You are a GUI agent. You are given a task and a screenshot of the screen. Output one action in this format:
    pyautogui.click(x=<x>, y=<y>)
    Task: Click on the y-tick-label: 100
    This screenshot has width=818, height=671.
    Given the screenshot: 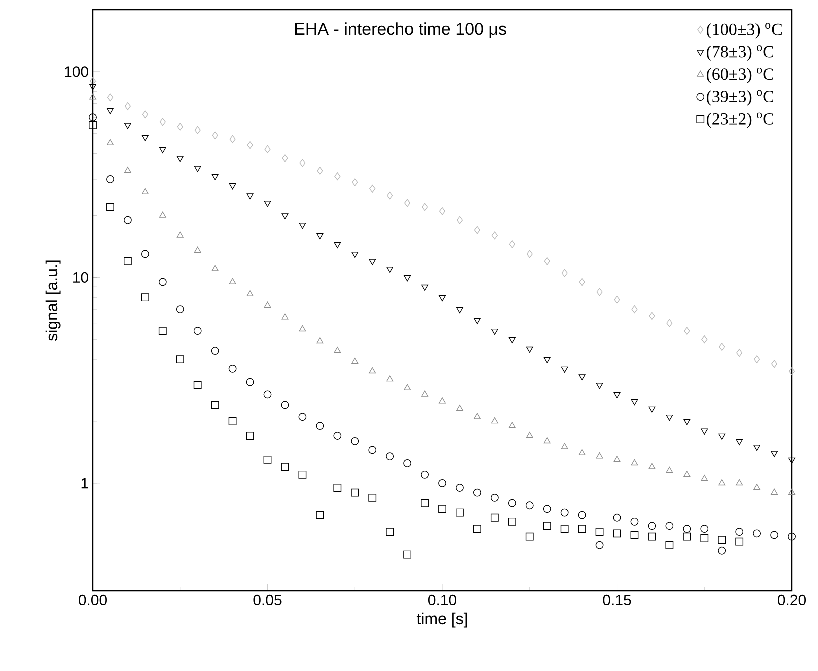 What is the action you would take?
    pyautogui.click(x=76, y=72)
    